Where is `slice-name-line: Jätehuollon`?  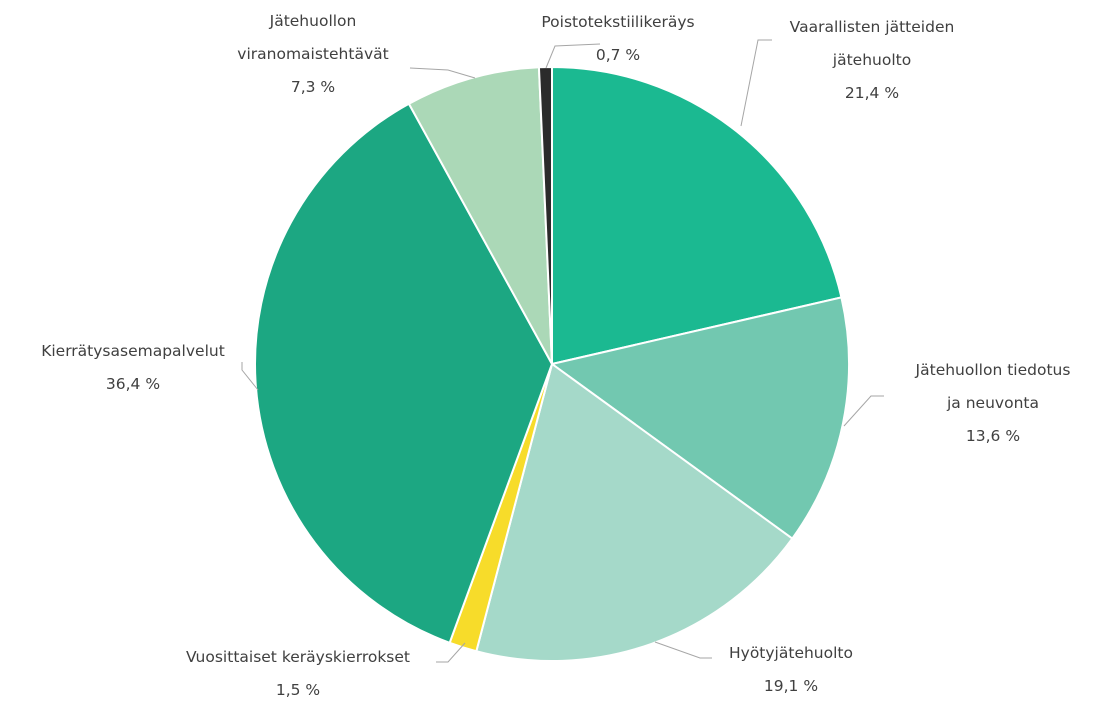
slice-name-line: Jätehuollon is located at coordinates (313, 21).